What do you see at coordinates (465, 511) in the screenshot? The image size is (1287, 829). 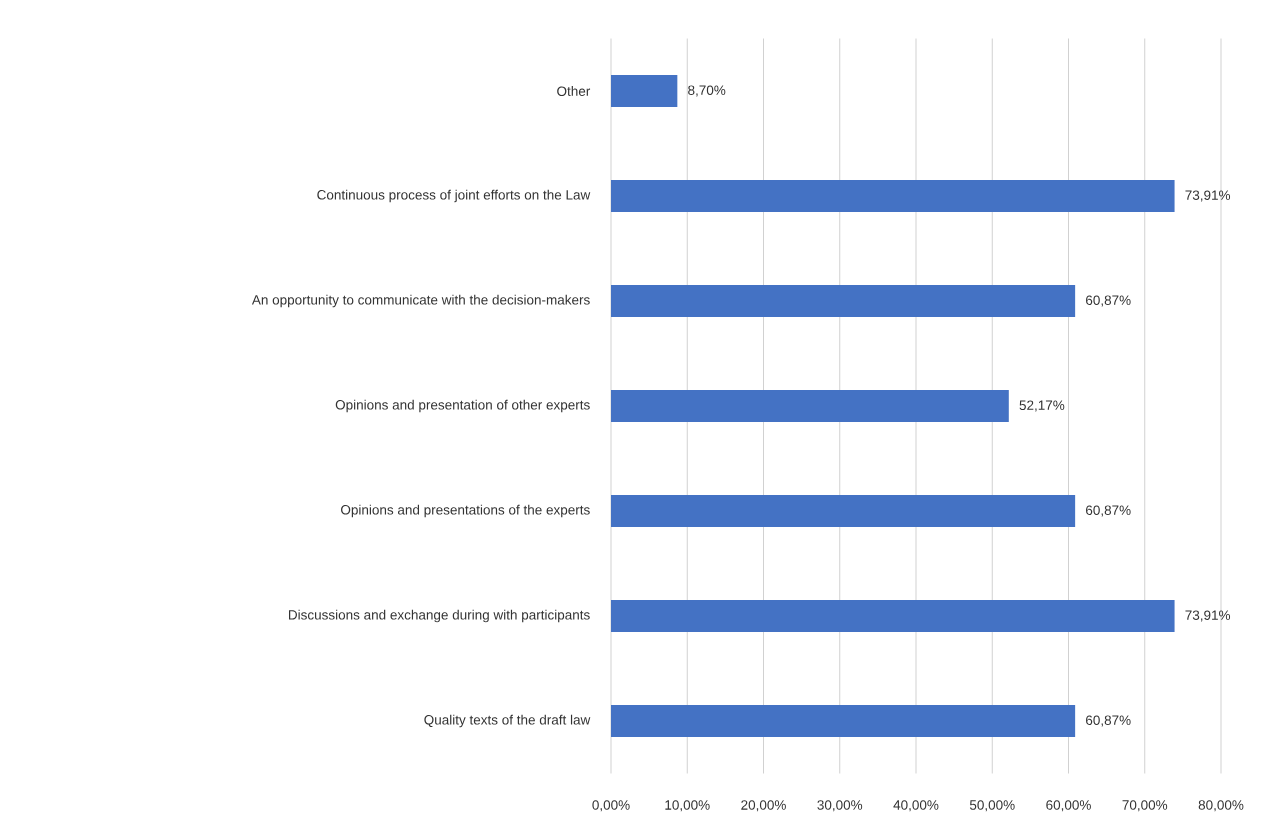 I see `y-tick-label: Opinions and presentations of the experts` at bounding box center [465, 511].